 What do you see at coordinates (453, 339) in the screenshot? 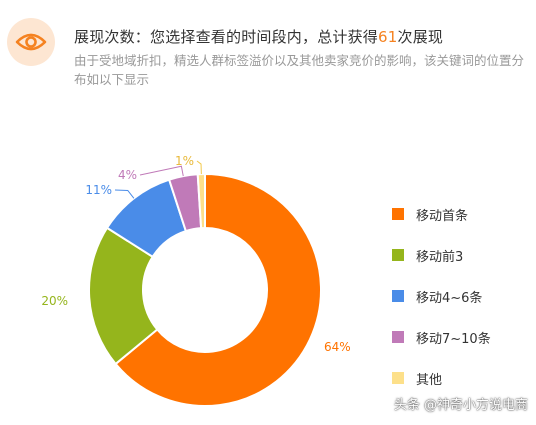
I see `legend-label: 移动7~10条` at bounding box center [453, 339].